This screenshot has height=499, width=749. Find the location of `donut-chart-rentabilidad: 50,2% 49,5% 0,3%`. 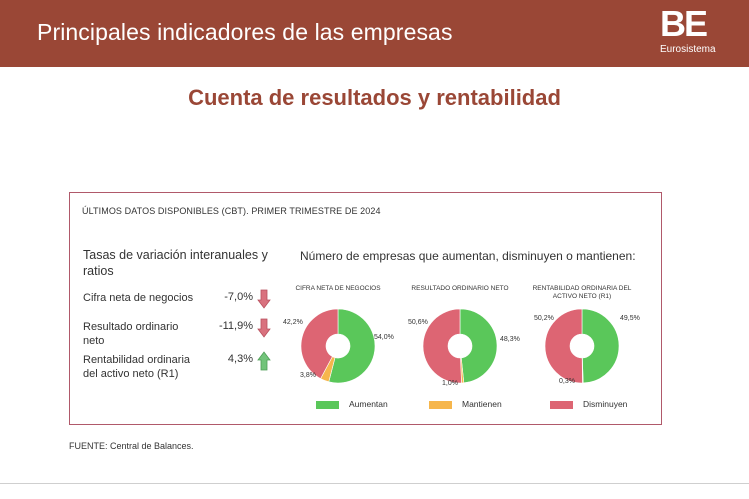

donut-chart-rentabilidad: 50,2% 49,5% 0,3% is located at coordinates (582, 346).